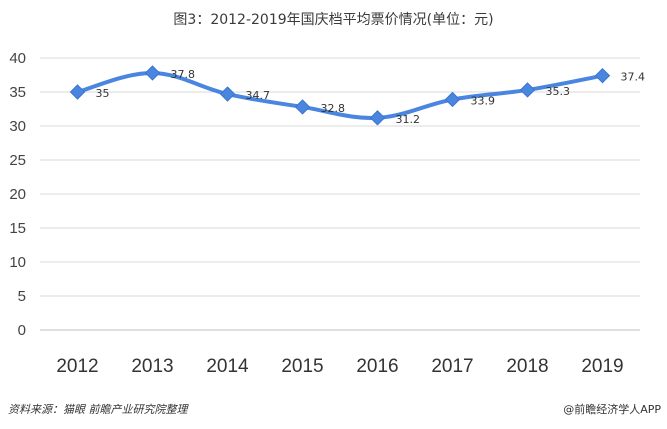 The image size is (667, 429). What do you see at coordinates (98, 409) in the screenshot?
I see `source-note: 资料来源：猫眼 前瞻产业研究院整理` at bounding box center [98, 409].